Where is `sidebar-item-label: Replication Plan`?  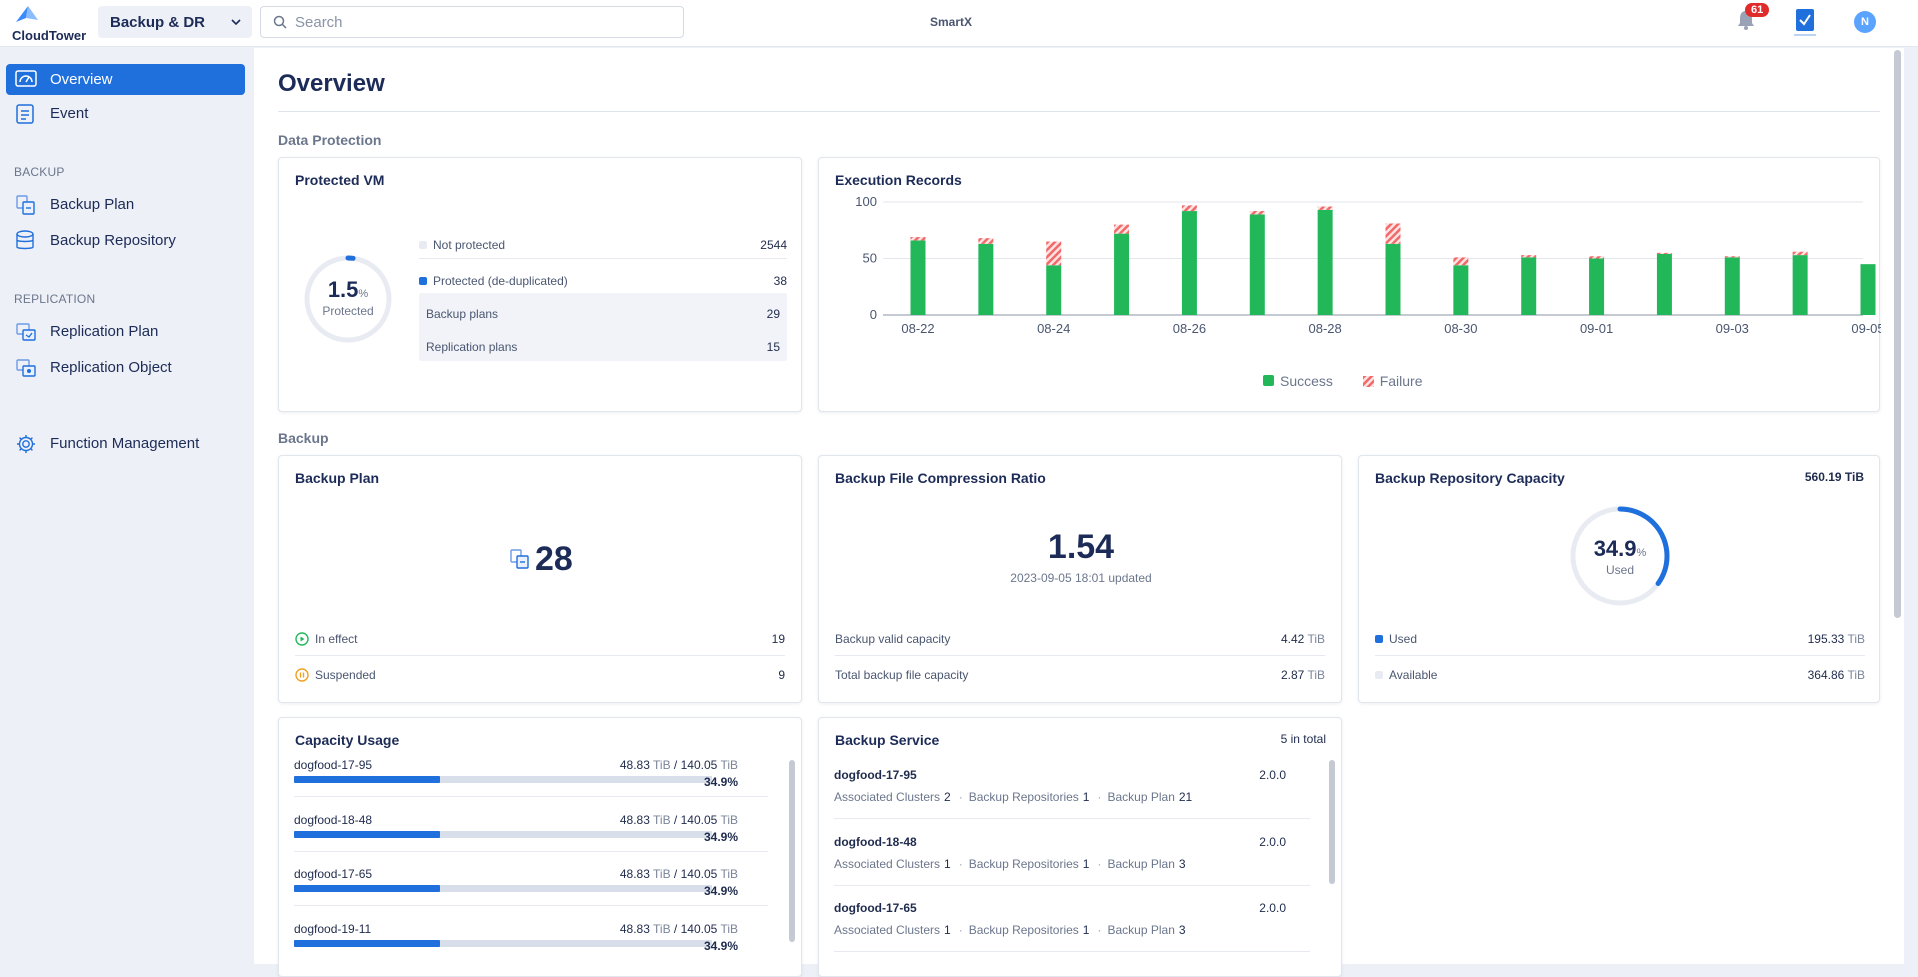
sidebar-item-label: Replication Plan is located at coordinates (104, 331).